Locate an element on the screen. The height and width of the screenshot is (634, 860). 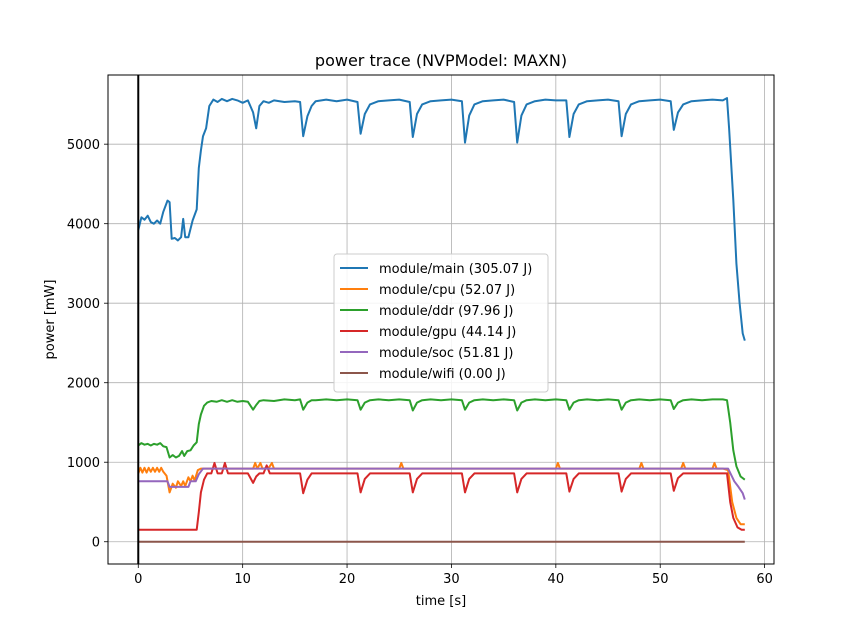
series-line-module-cpu is located at coordinates (441, 494).